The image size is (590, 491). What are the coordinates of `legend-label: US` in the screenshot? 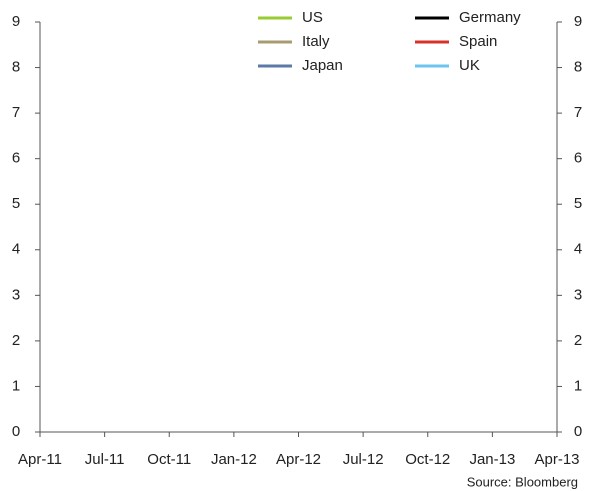 It's located at (312, 17).